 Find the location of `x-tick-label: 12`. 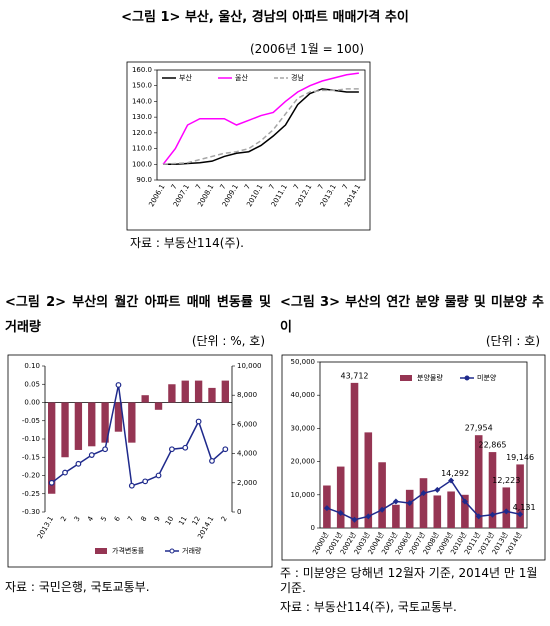

x-tick-label: 12 is located at coordinates (196, 521).